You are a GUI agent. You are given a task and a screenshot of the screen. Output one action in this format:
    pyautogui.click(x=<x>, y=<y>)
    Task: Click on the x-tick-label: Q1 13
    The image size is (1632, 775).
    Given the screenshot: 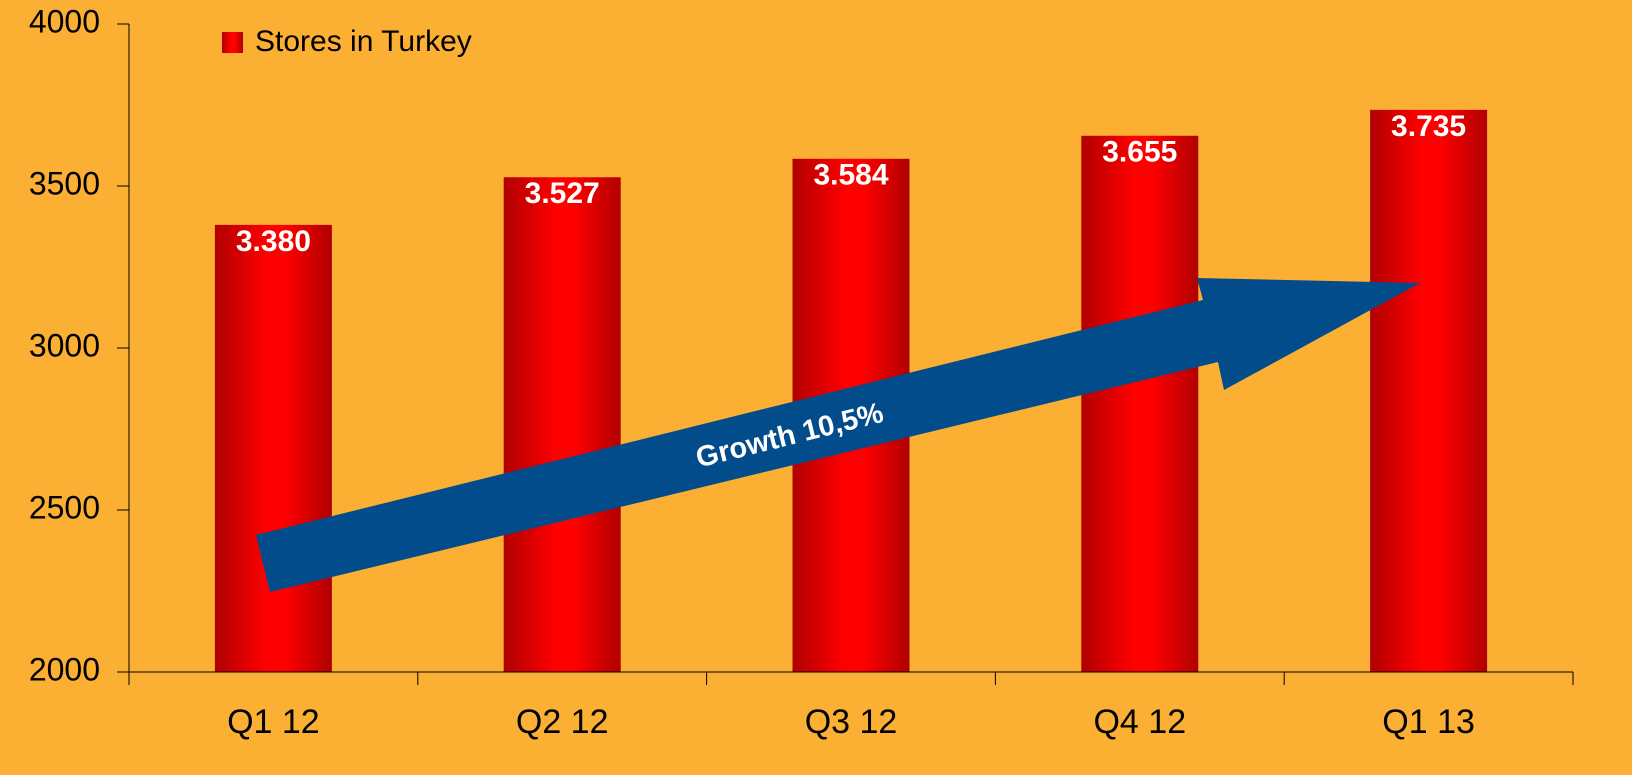 What is the action you would take?
    pyautogui.click(x=1428, y=722)
    